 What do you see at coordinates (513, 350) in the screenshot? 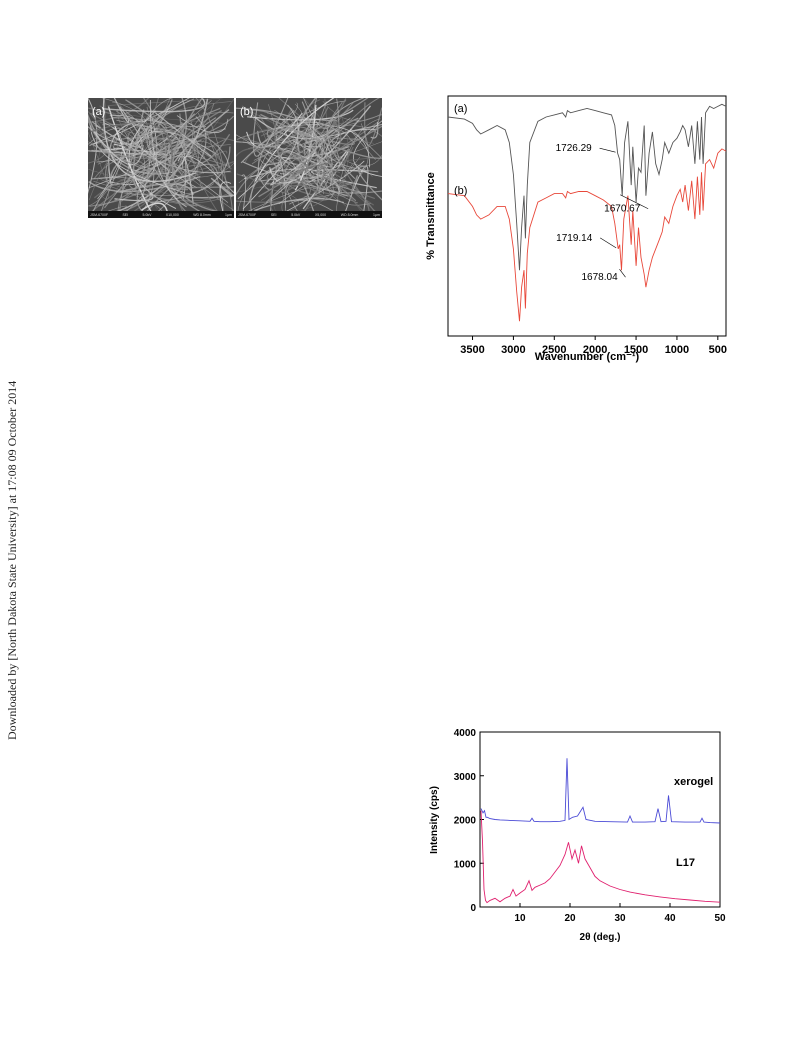
I see `ftir-x-tick-label: 3000` at bounding box center [513, 350].